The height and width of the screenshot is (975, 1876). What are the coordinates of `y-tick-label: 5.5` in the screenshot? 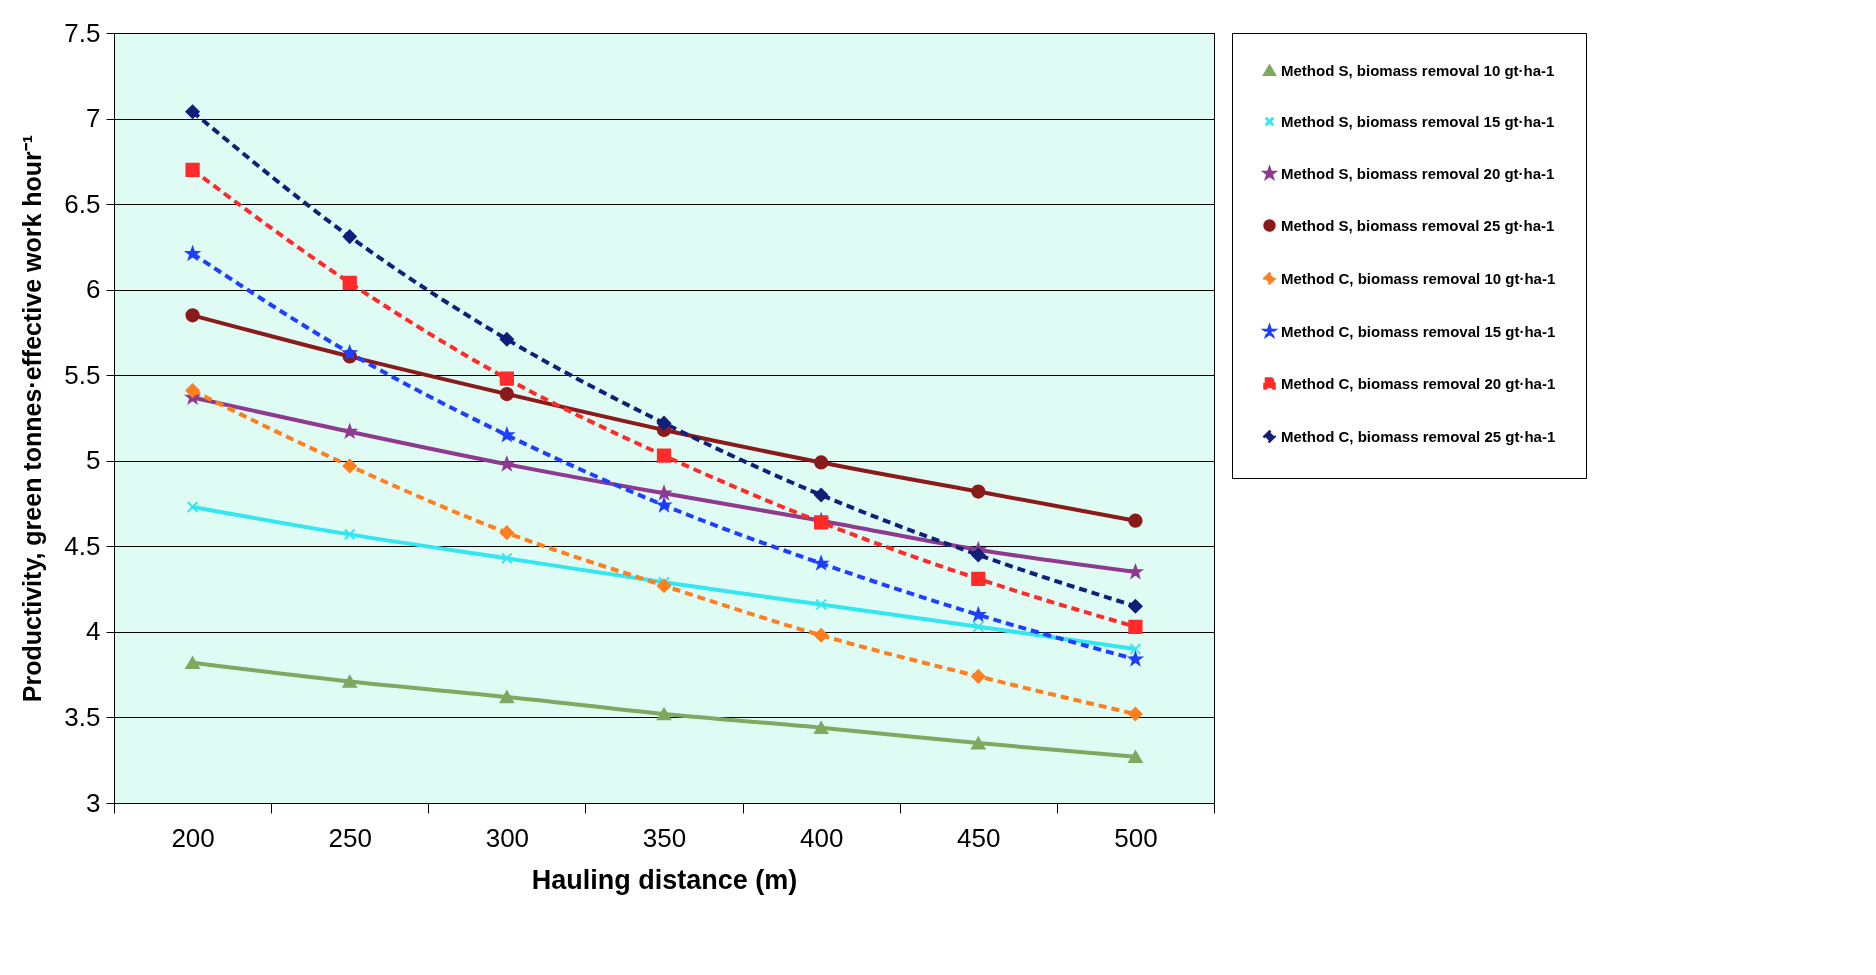 It's located at (82, 374).